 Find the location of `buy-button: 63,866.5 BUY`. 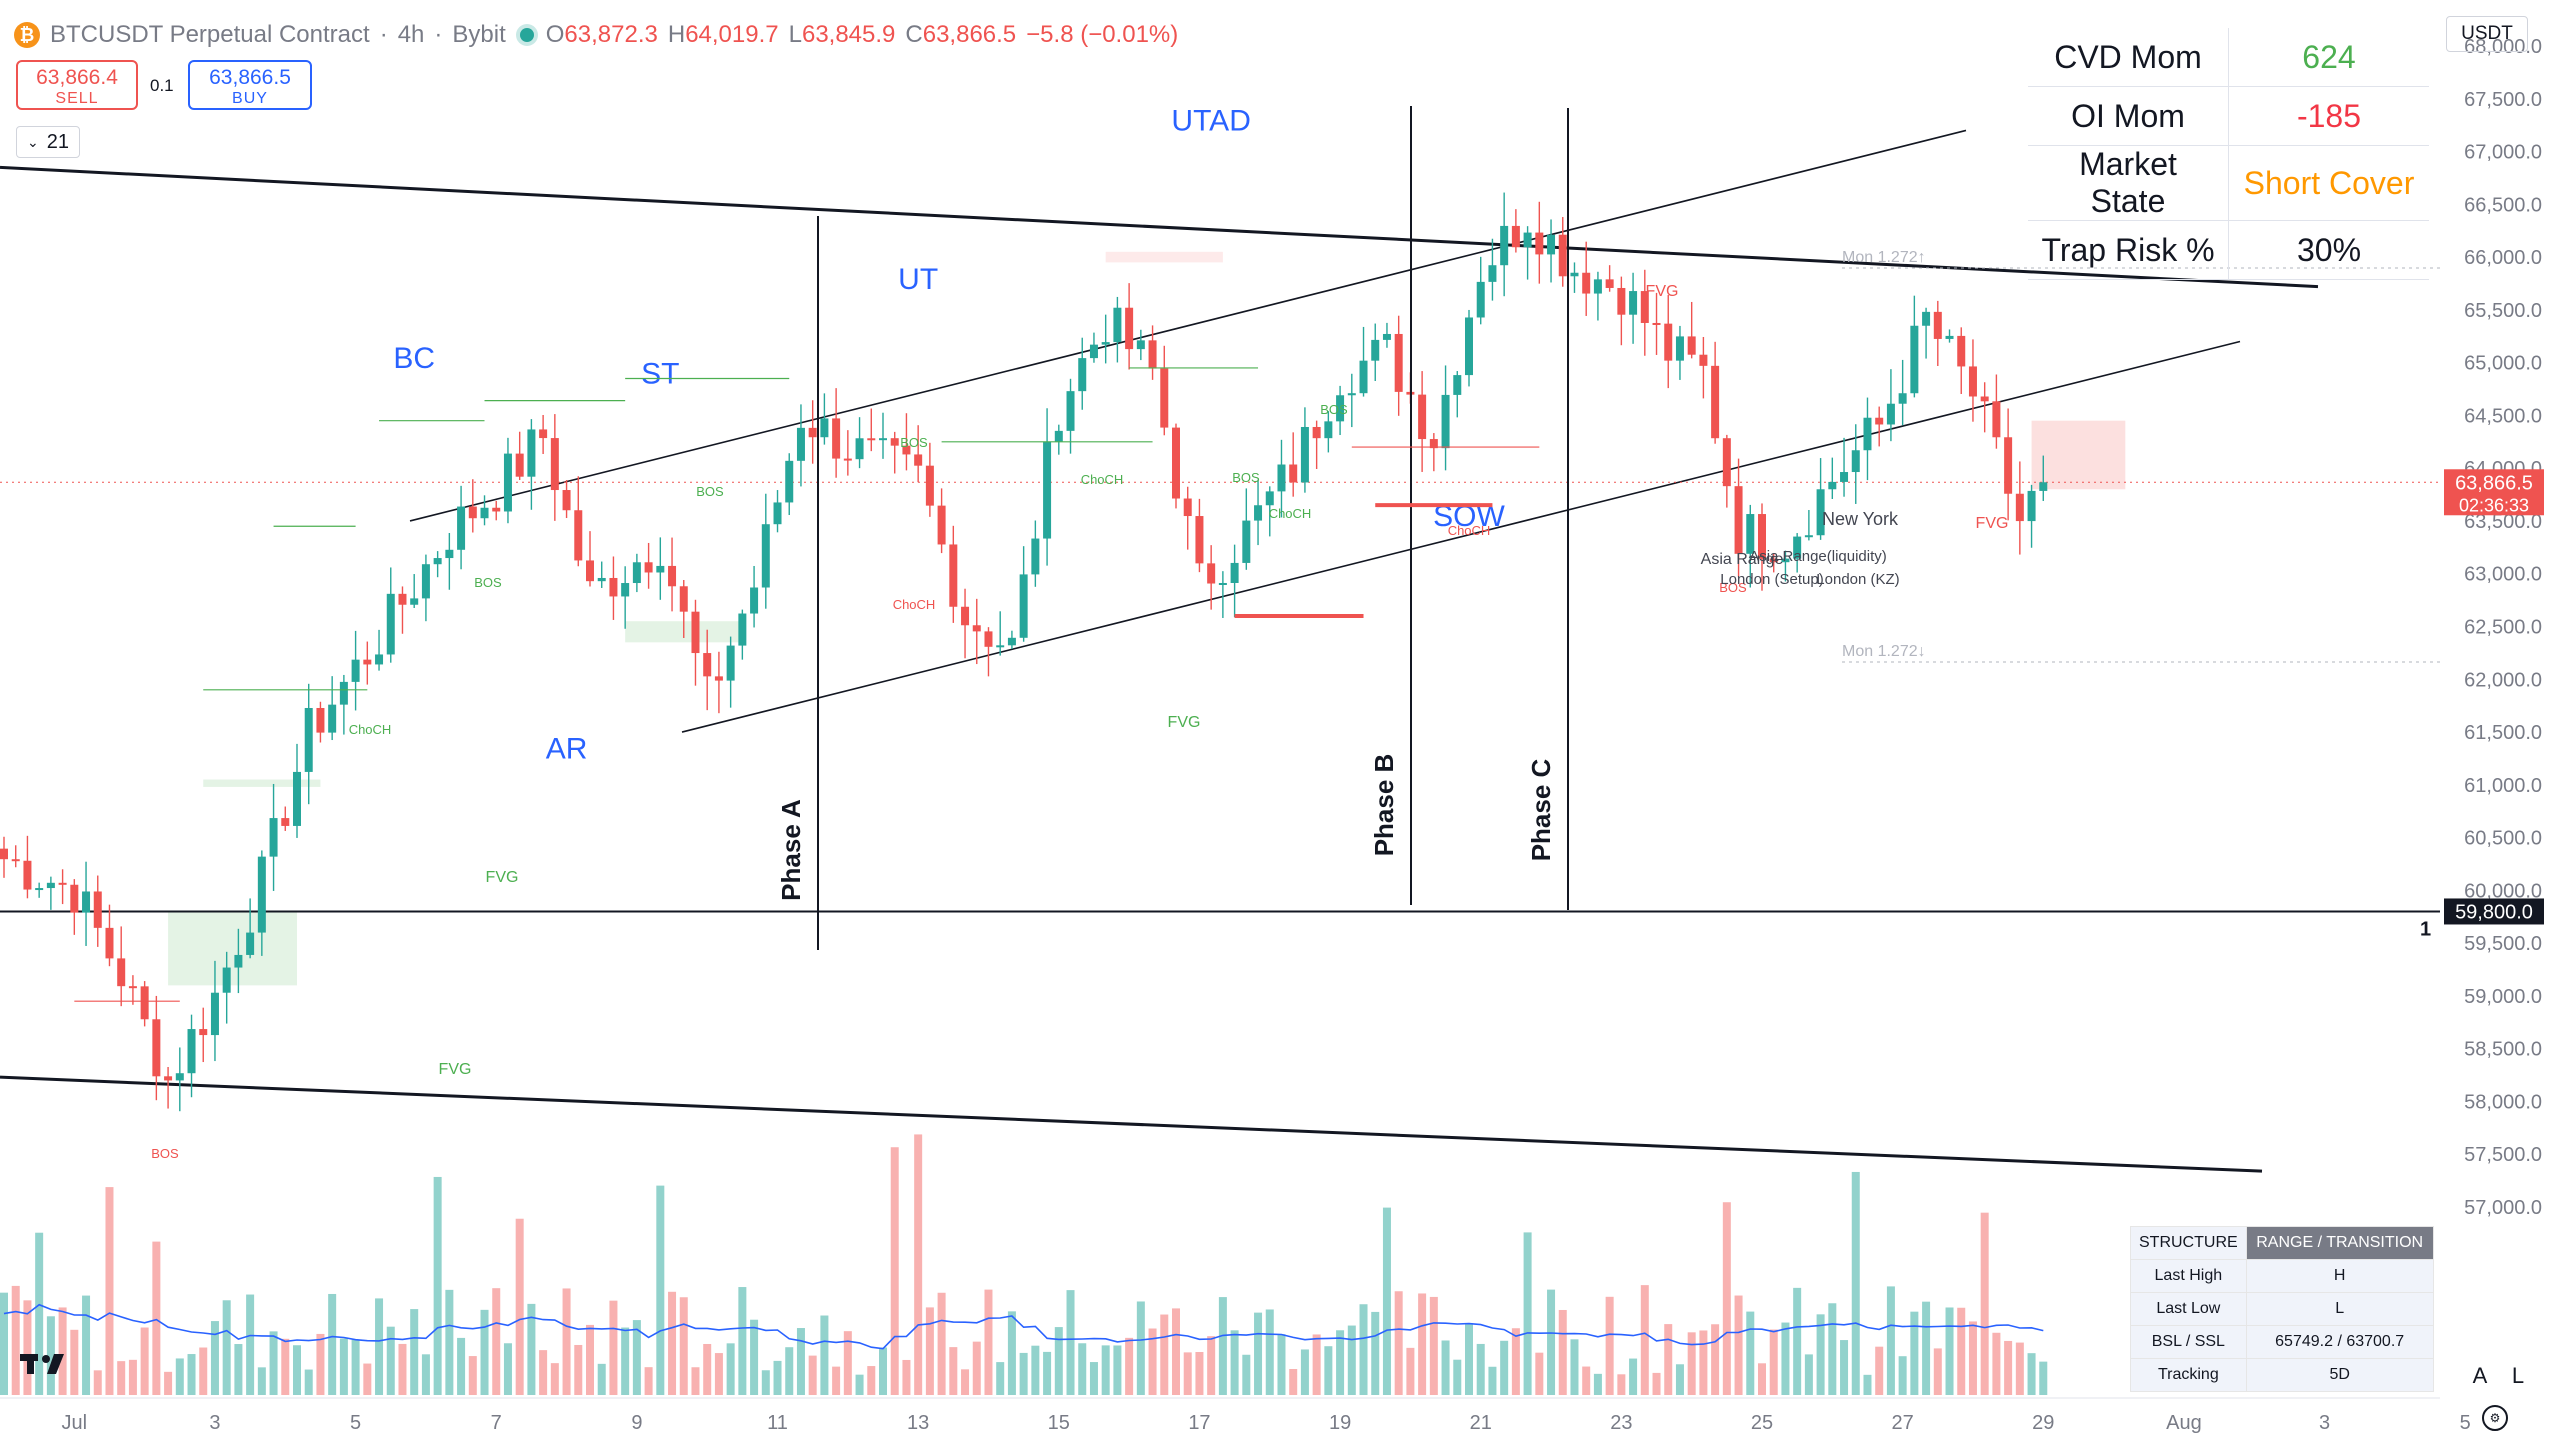

buy-button: 63,866.5 BUY is located at coordinates (250, 85).